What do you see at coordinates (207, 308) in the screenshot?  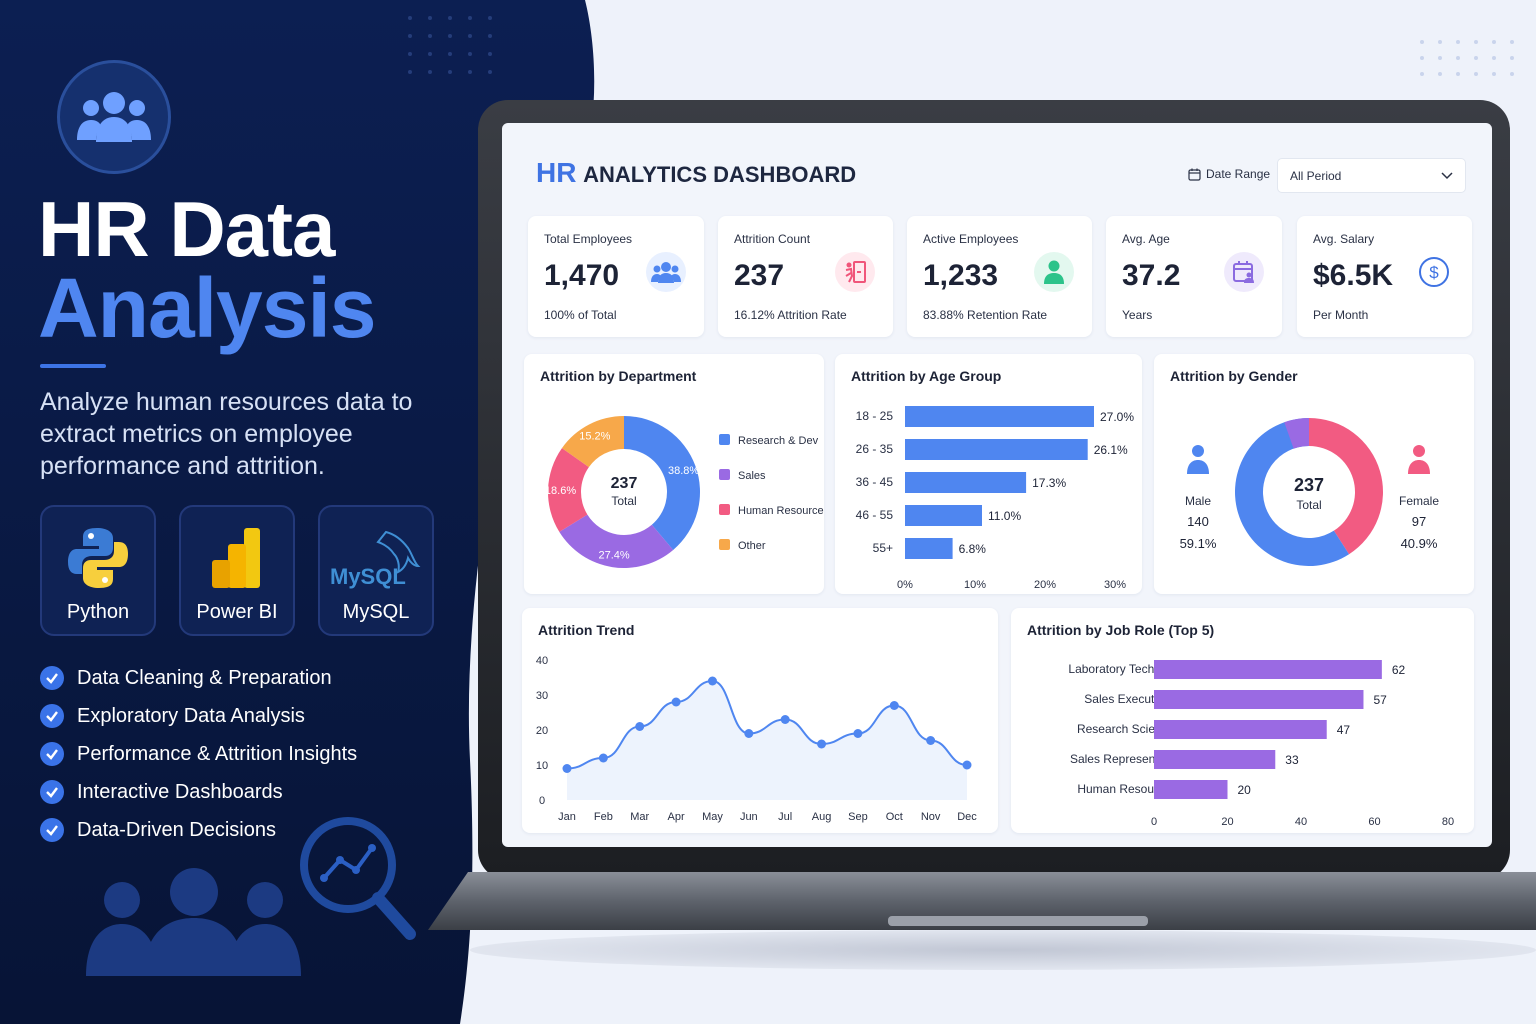 I see `hero-title-line2: Analysis` at bounding box center [207, 308].